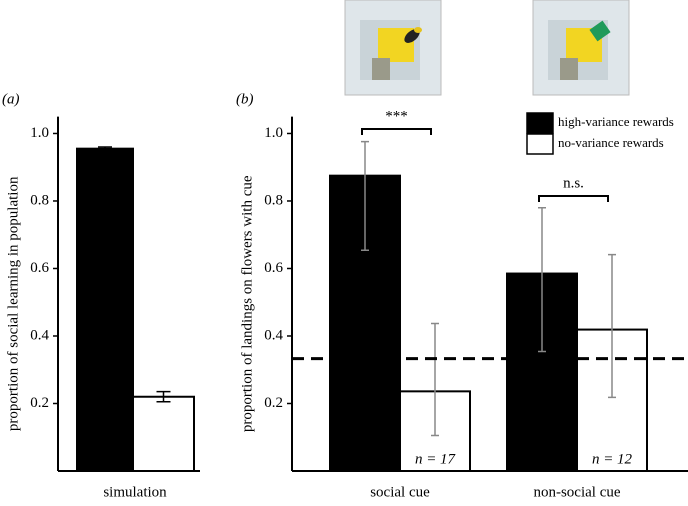  Describe the element at coordinates (581, 48) in the screenshot. I see `photo-non-social-cue` at that location.